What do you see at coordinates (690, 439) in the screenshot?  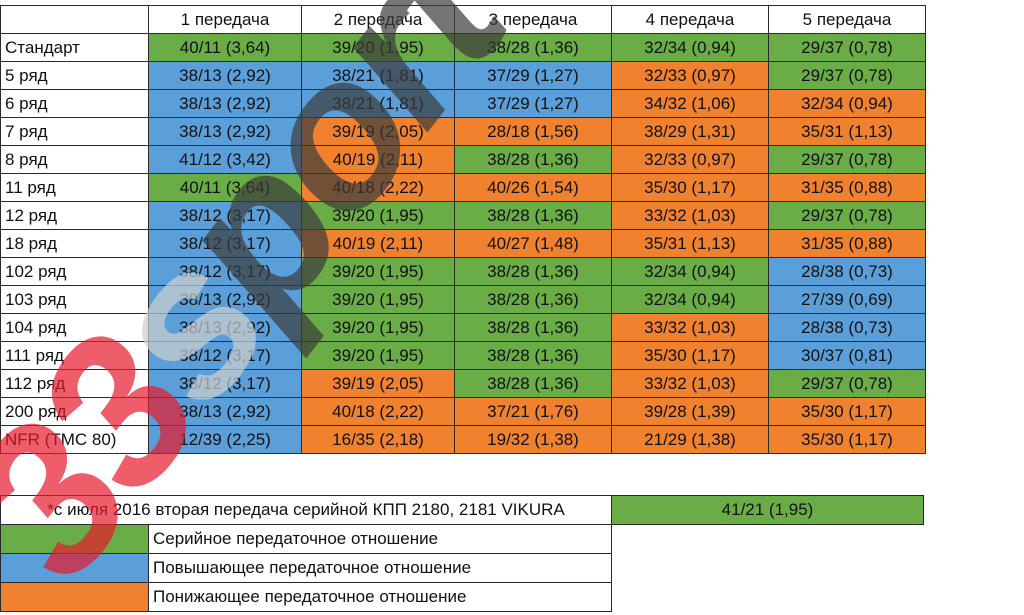 I see `ratio-cell-gear-4: 21/29 (1,38)` at bounding box center [690, 439].